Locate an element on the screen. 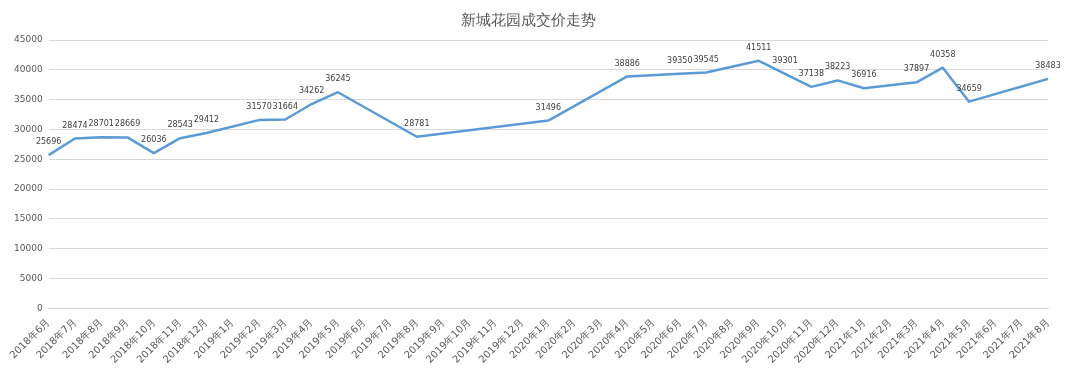 This screenshot has height=377, width=1080. data-label: 31664 is located at coordinates (285, 106).